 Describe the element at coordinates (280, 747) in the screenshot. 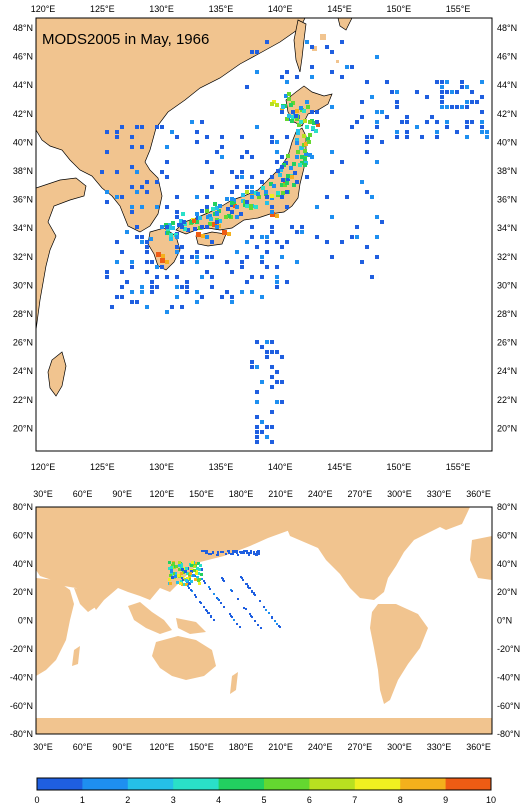

I see `lon-label-bottom: 210°E` at that location.